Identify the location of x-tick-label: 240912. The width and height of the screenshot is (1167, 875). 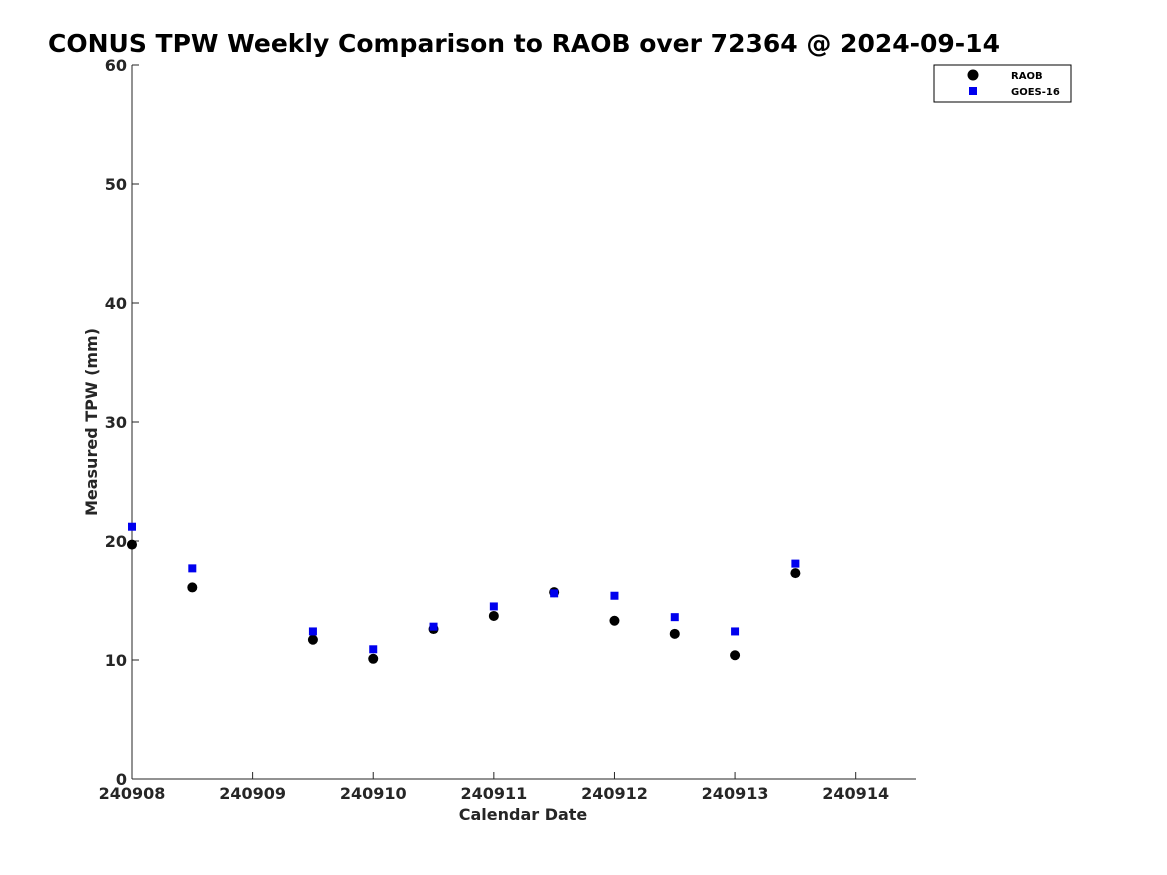
(614, 793).